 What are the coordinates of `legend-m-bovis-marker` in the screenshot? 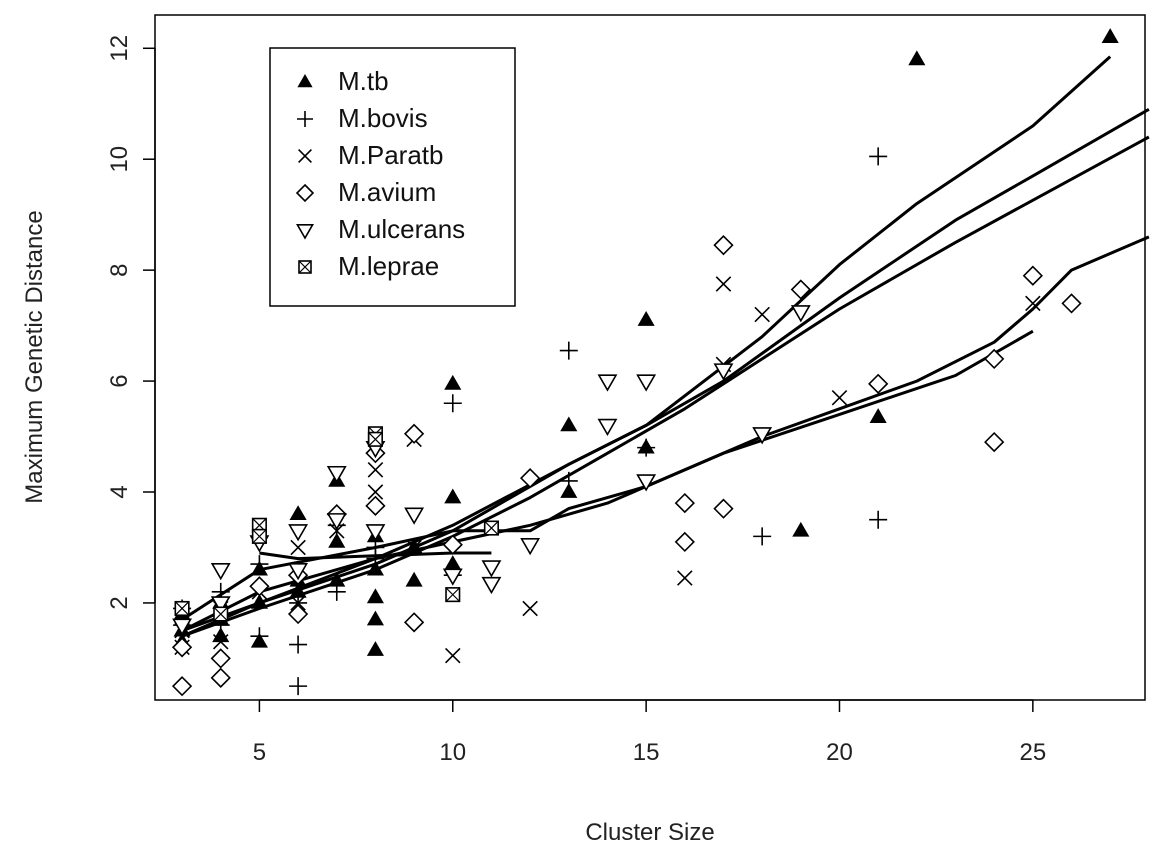 It's located at (305, 119).